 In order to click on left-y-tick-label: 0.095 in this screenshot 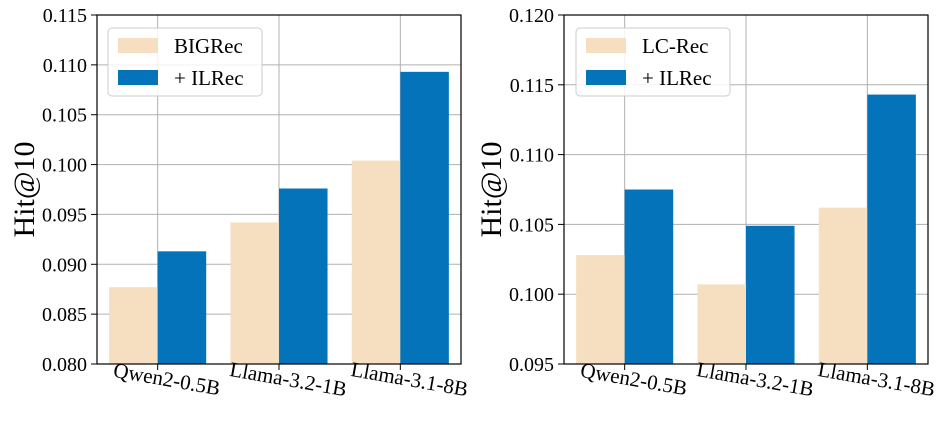, I will do `click(64, 215)`.